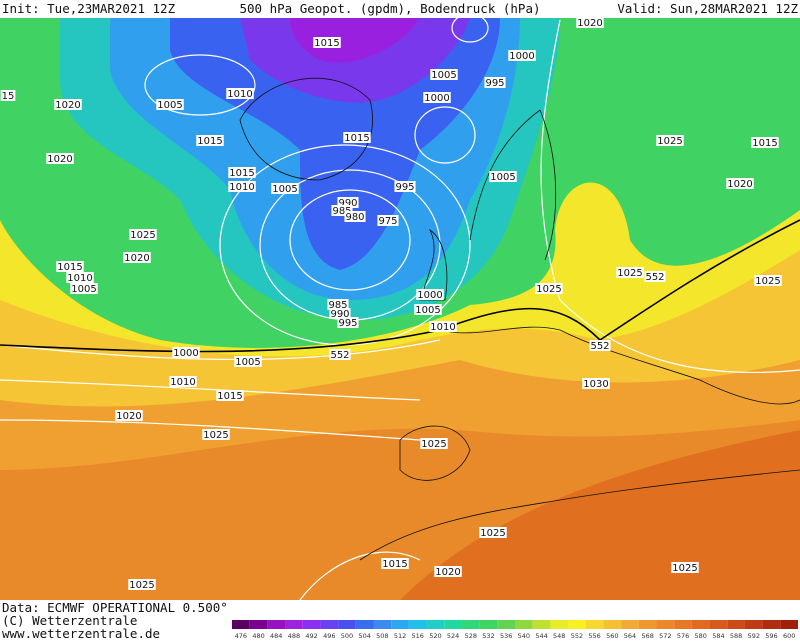 The image size is (800, 642). I want to click on colorbar-label: 508, so click(382, 636).